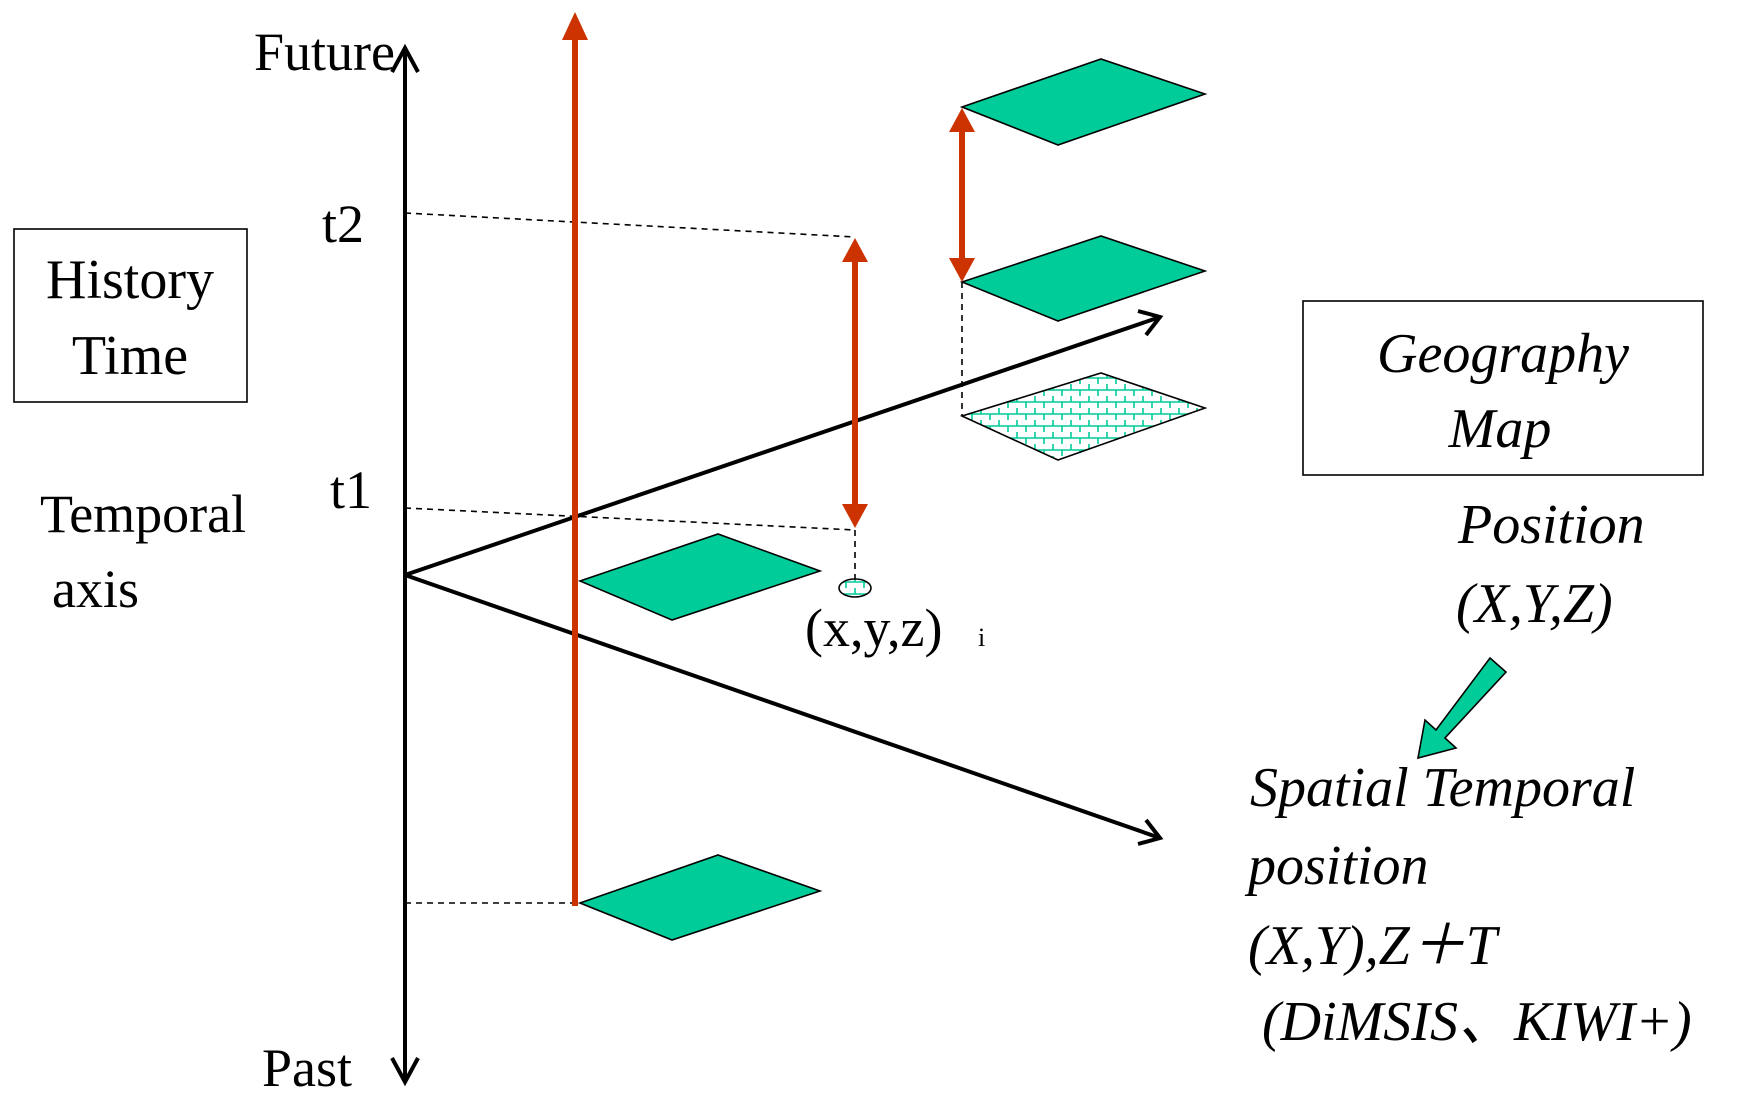 The width and height of the screenshot is (1738, 1095). What do you see at coordinates (1503, 388) in the screenshot?
I see `geography-map-box` at bounding box center [1503, 388].